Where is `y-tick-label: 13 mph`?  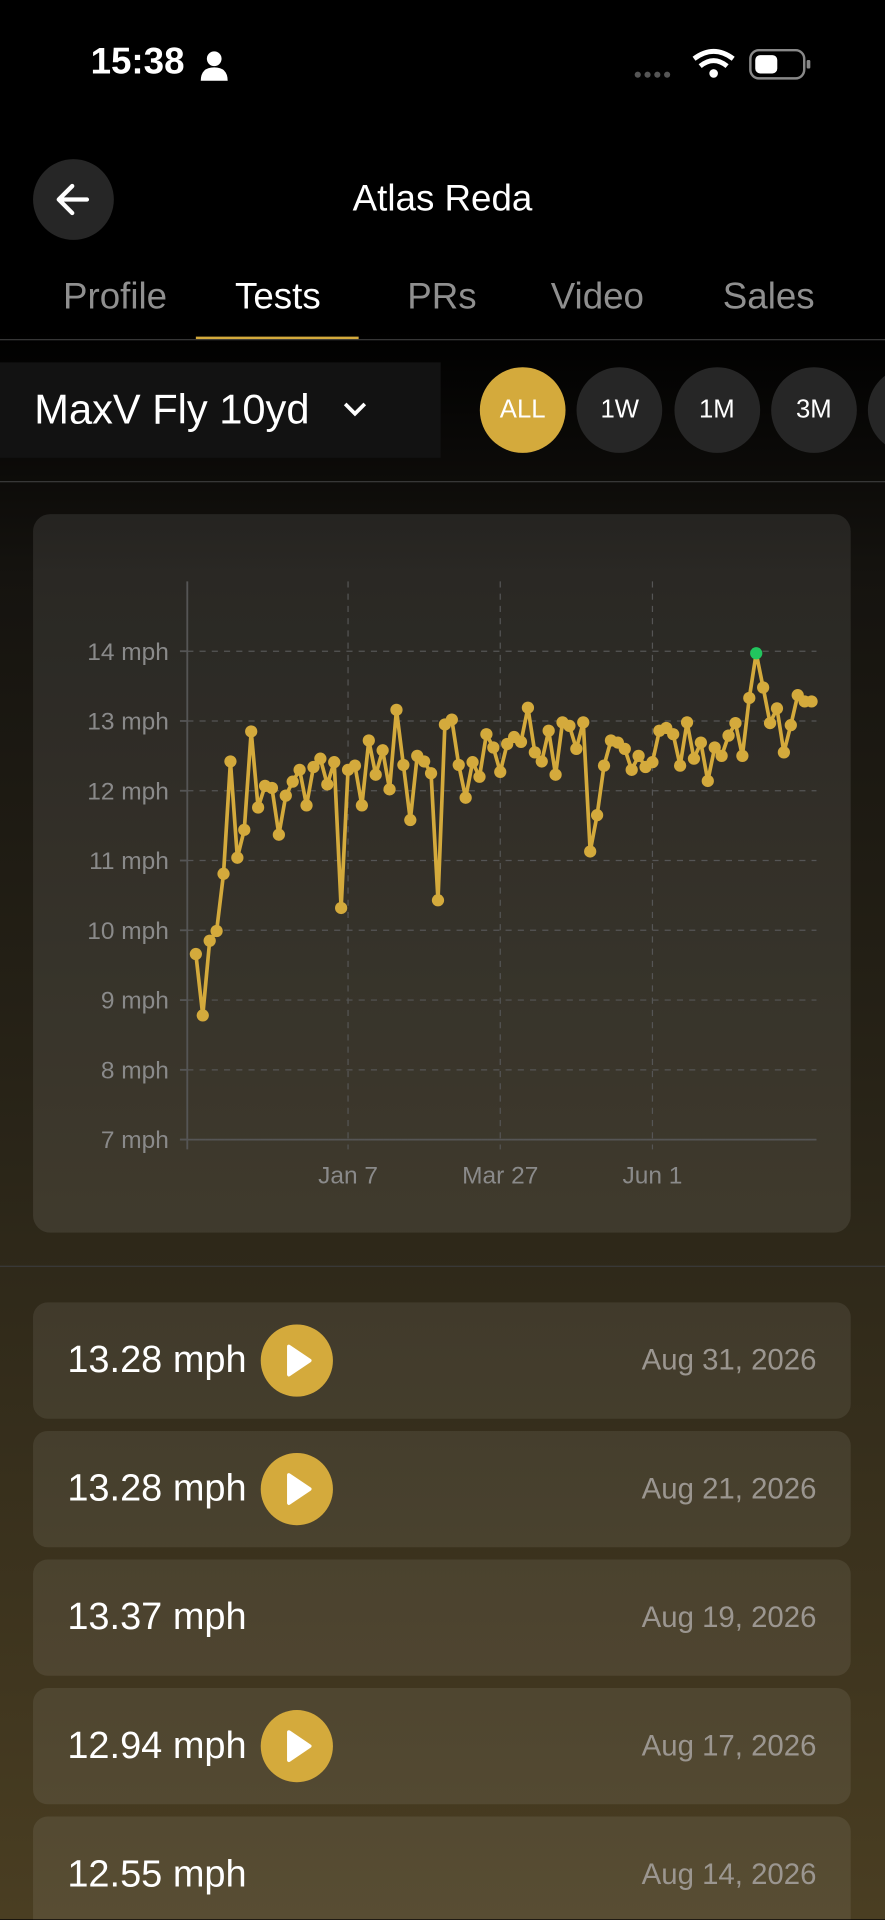 y-tick-label: 13 mph is located at coordinates (128, 722).